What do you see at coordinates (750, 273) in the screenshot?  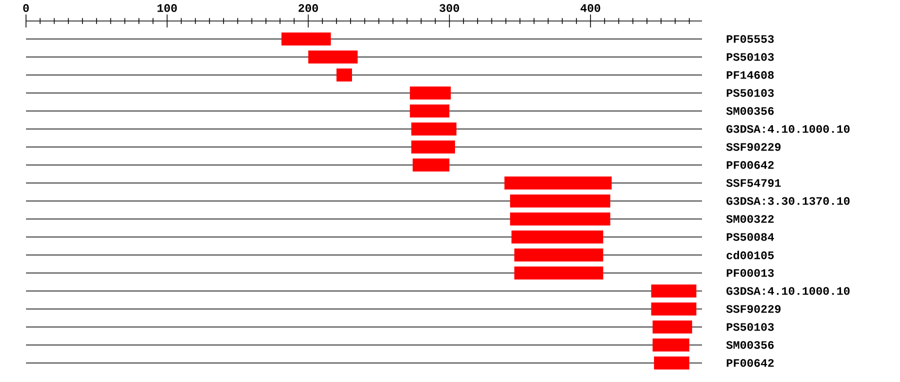 I see `y-tick-label: PF00013` at bounding box center [750, 273].